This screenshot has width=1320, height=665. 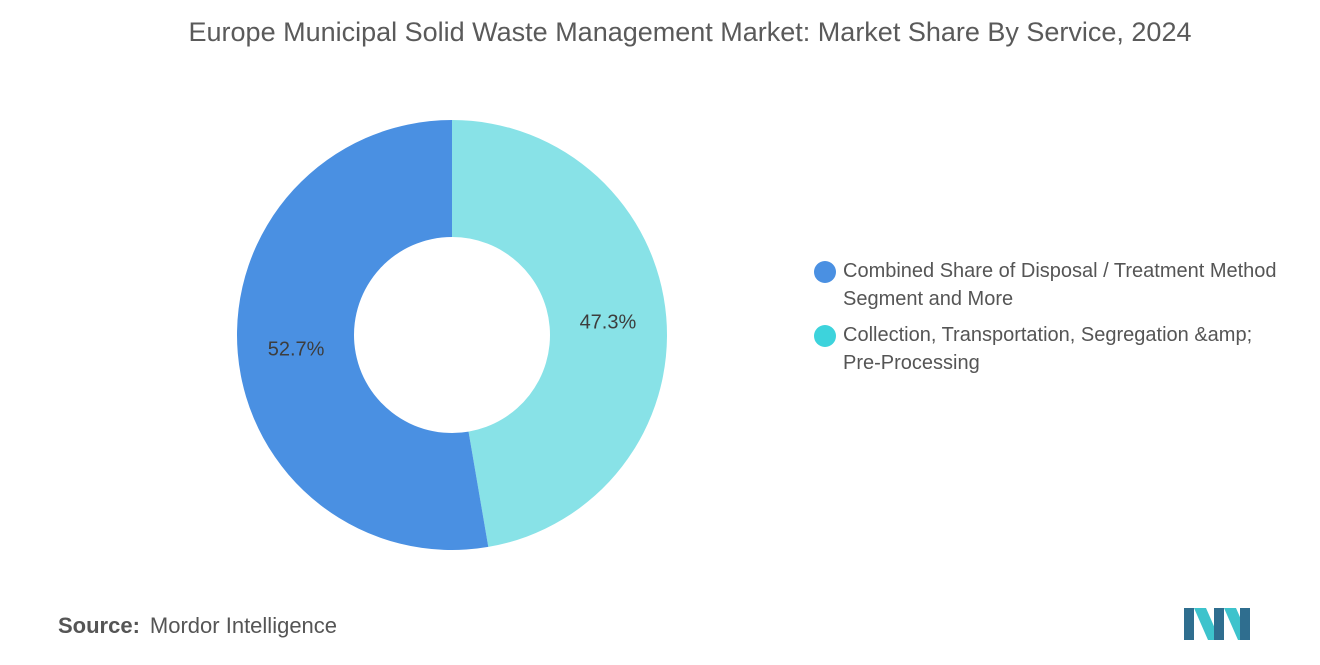 I want to click on slice-label-2: 47.3%, so click(x=608, y=323).